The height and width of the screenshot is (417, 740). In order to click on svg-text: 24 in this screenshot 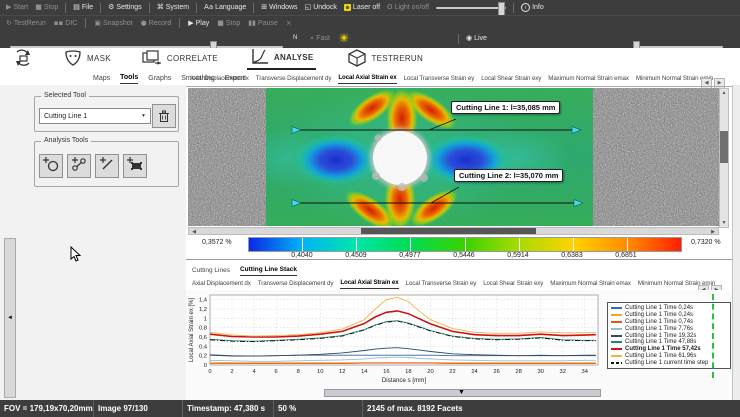, I will do `click(474, 372)`.